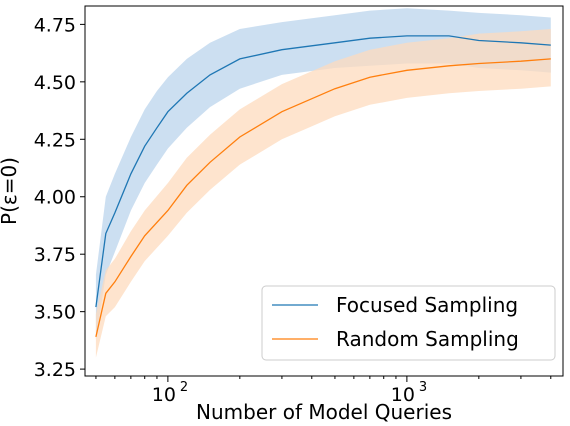 This screenshot has width=570, height=426. Describe the element at coordinates (55, 140) in the screenshot. I see `y-tick-label: 4.25` at that location.